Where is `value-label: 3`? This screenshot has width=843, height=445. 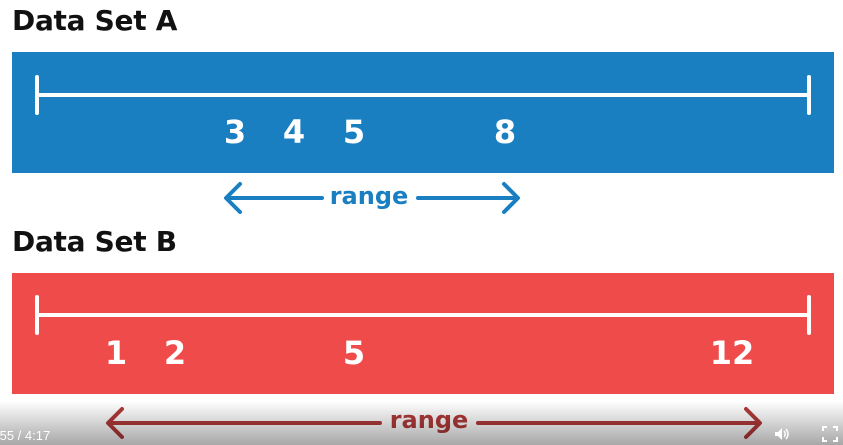 value-label: 3 is located at coordinates (235, 132).